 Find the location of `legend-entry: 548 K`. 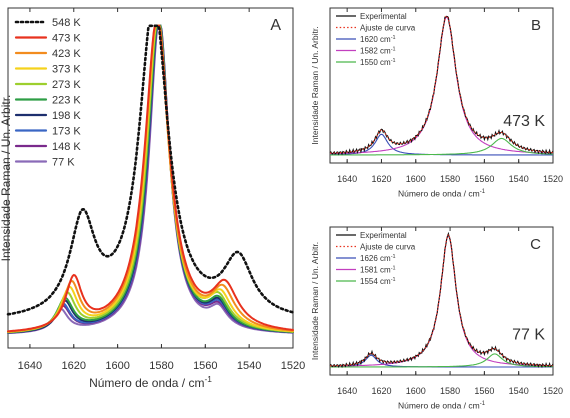

legend-entry: 548 K is located at coordinates (66, 23).